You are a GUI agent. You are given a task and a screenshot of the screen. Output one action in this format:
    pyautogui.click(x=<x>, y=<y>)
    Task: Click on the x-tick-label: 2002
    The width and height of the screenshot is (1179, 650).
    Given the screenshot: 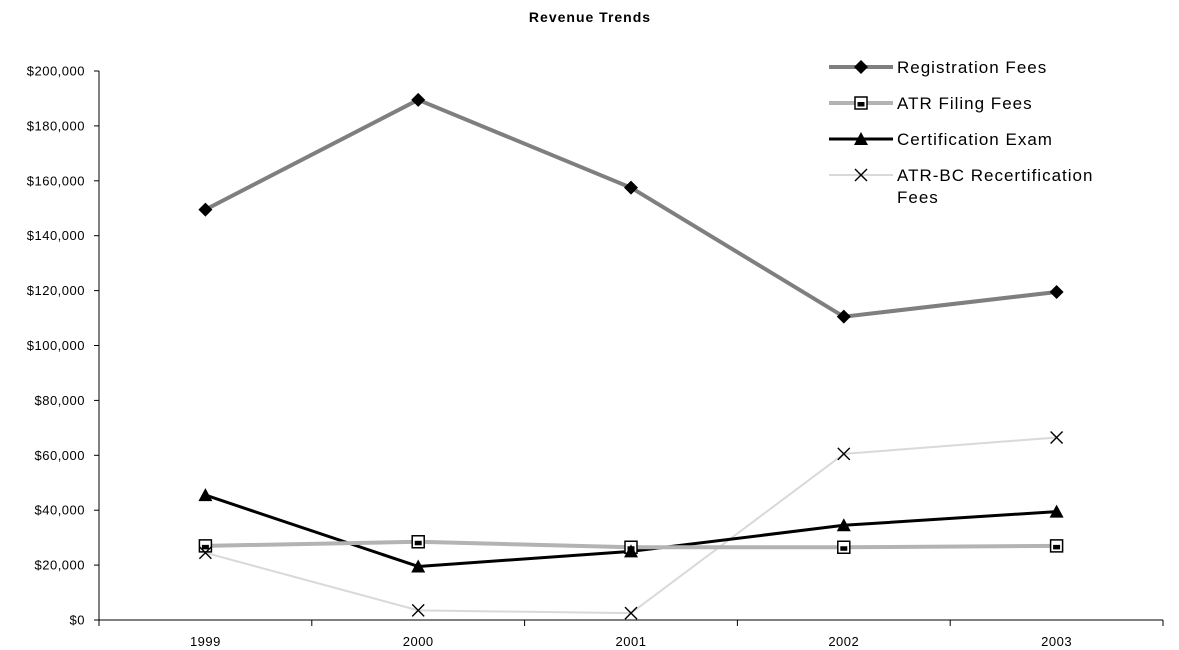 What is the action you would take?
    pyautogui.click(x=843, y=641)
    